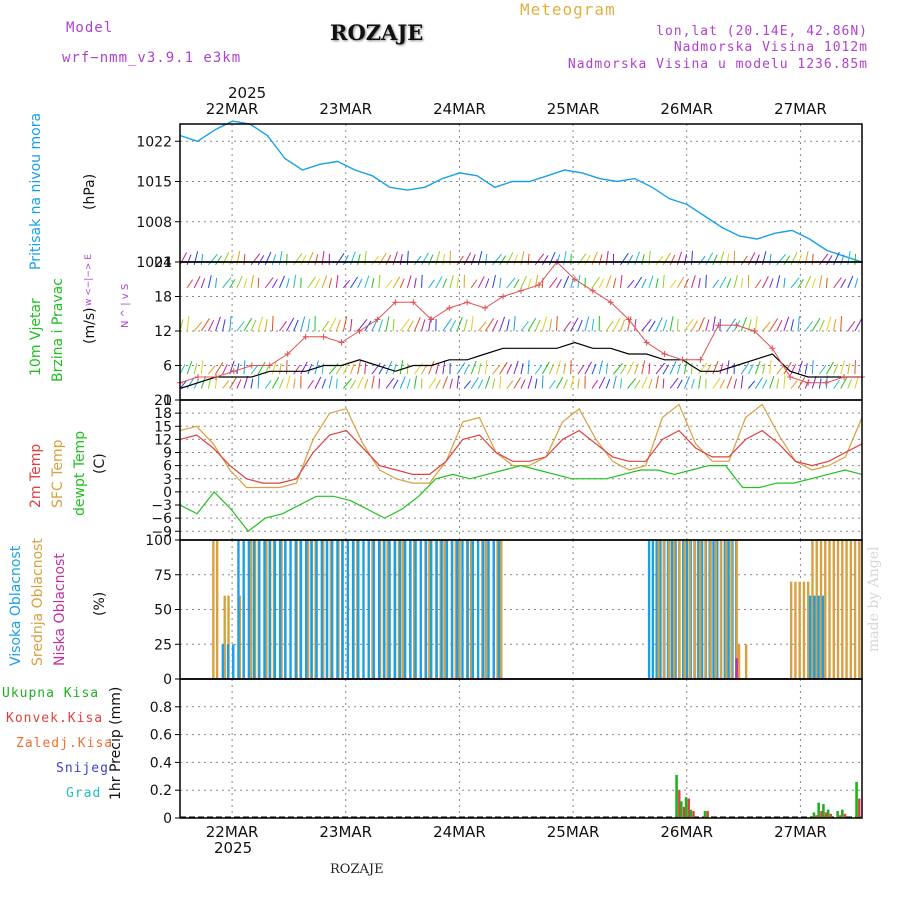  I want to click on precip-conv-bar, so click(821, 814).